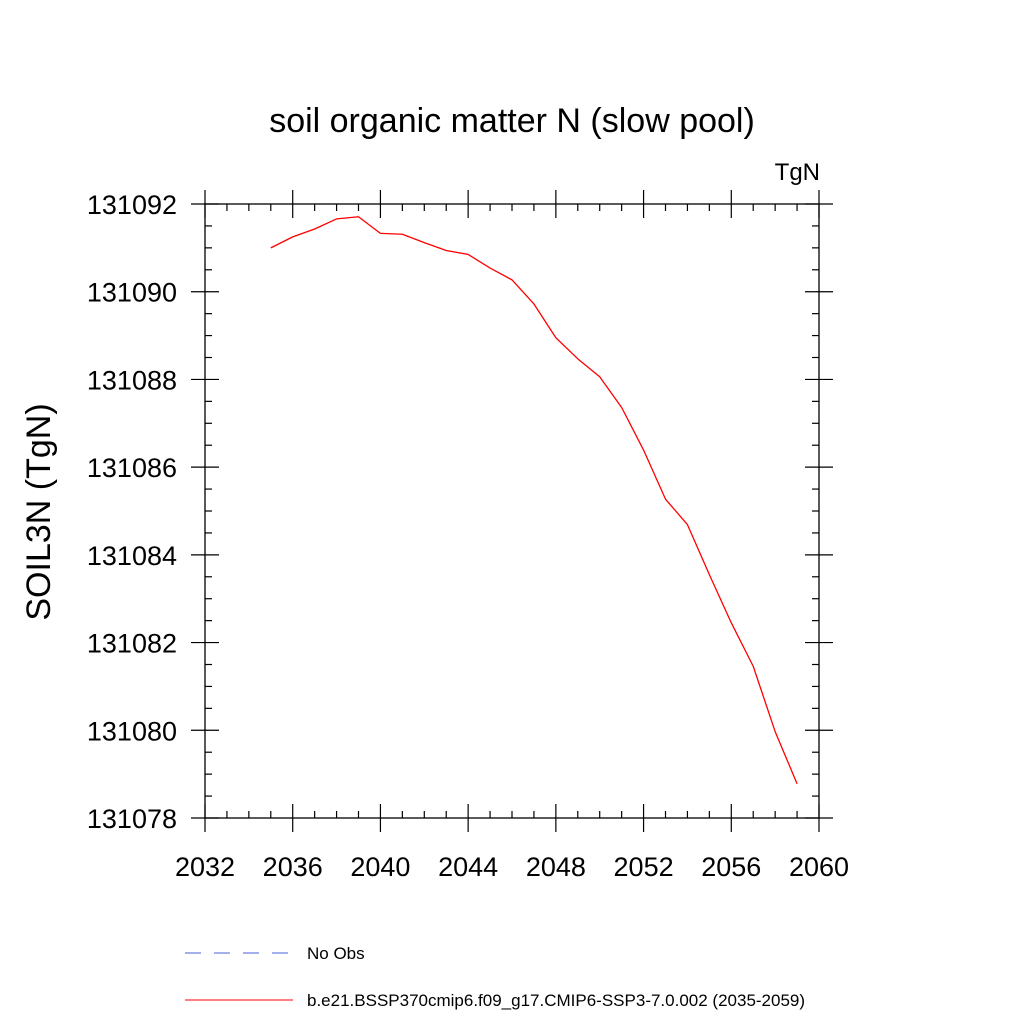 This screenshot has width=1024, height=1024. I want to click on x-tick-label: 2040, so click(380, 867).